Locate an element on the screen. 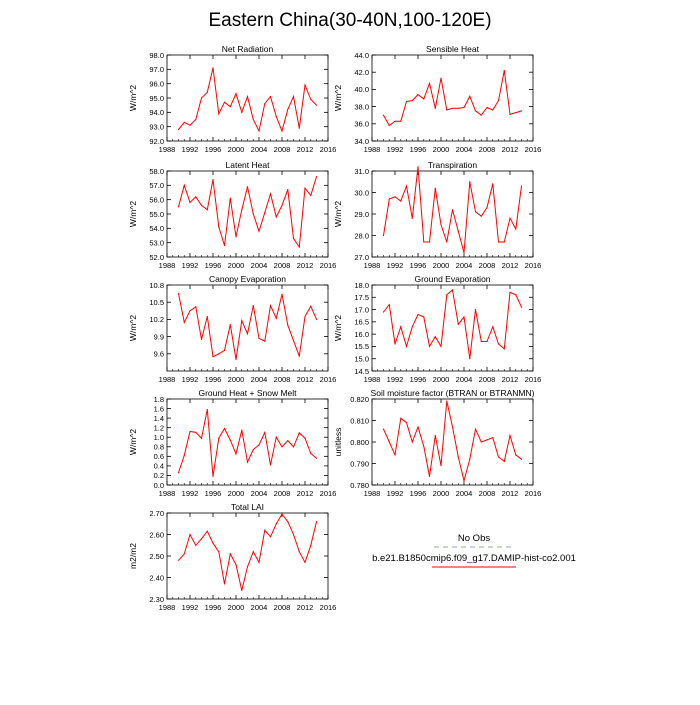 The height and width of the screenshot is (705, 700). panel-title: Net Radiation is located at coordinates (248, 49).